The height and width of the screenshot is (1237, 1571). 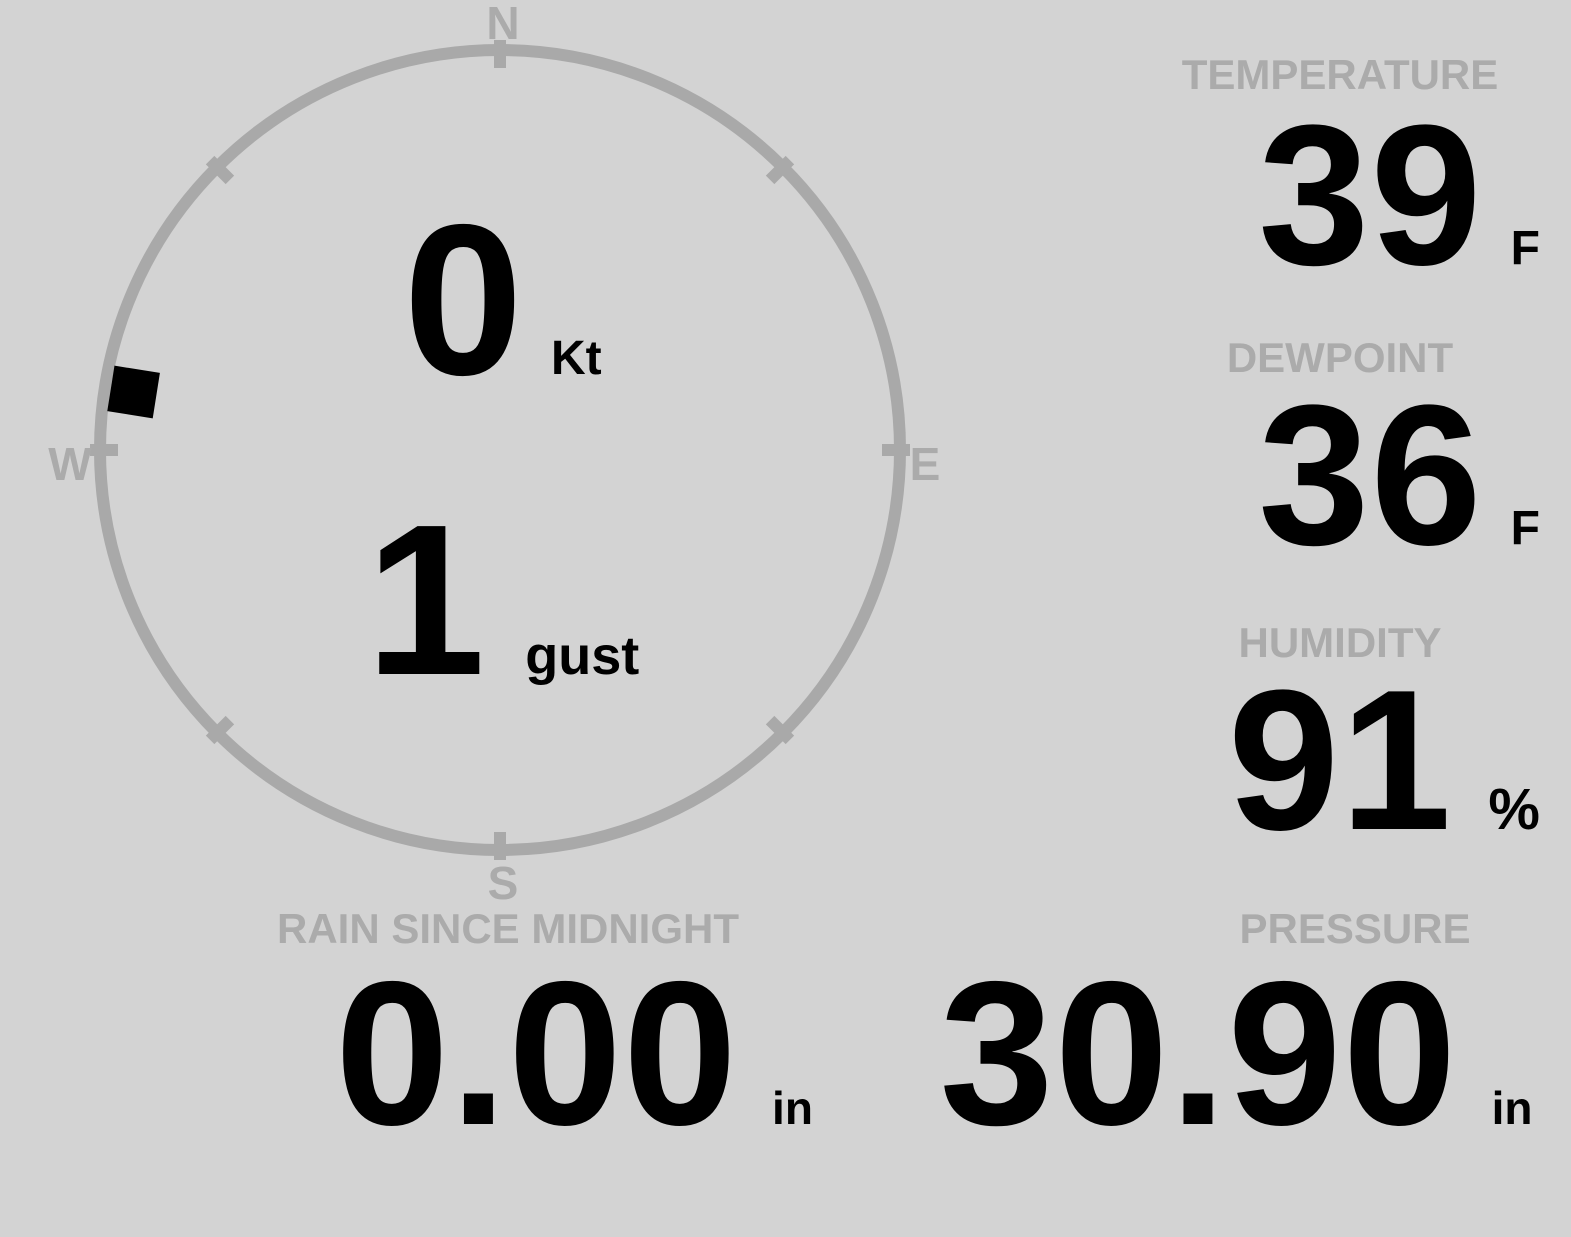 What do you see at coordinates (582, 656) in the screenshot?
I see `wind-gust-label: gust` at bounding box center [582, 656].